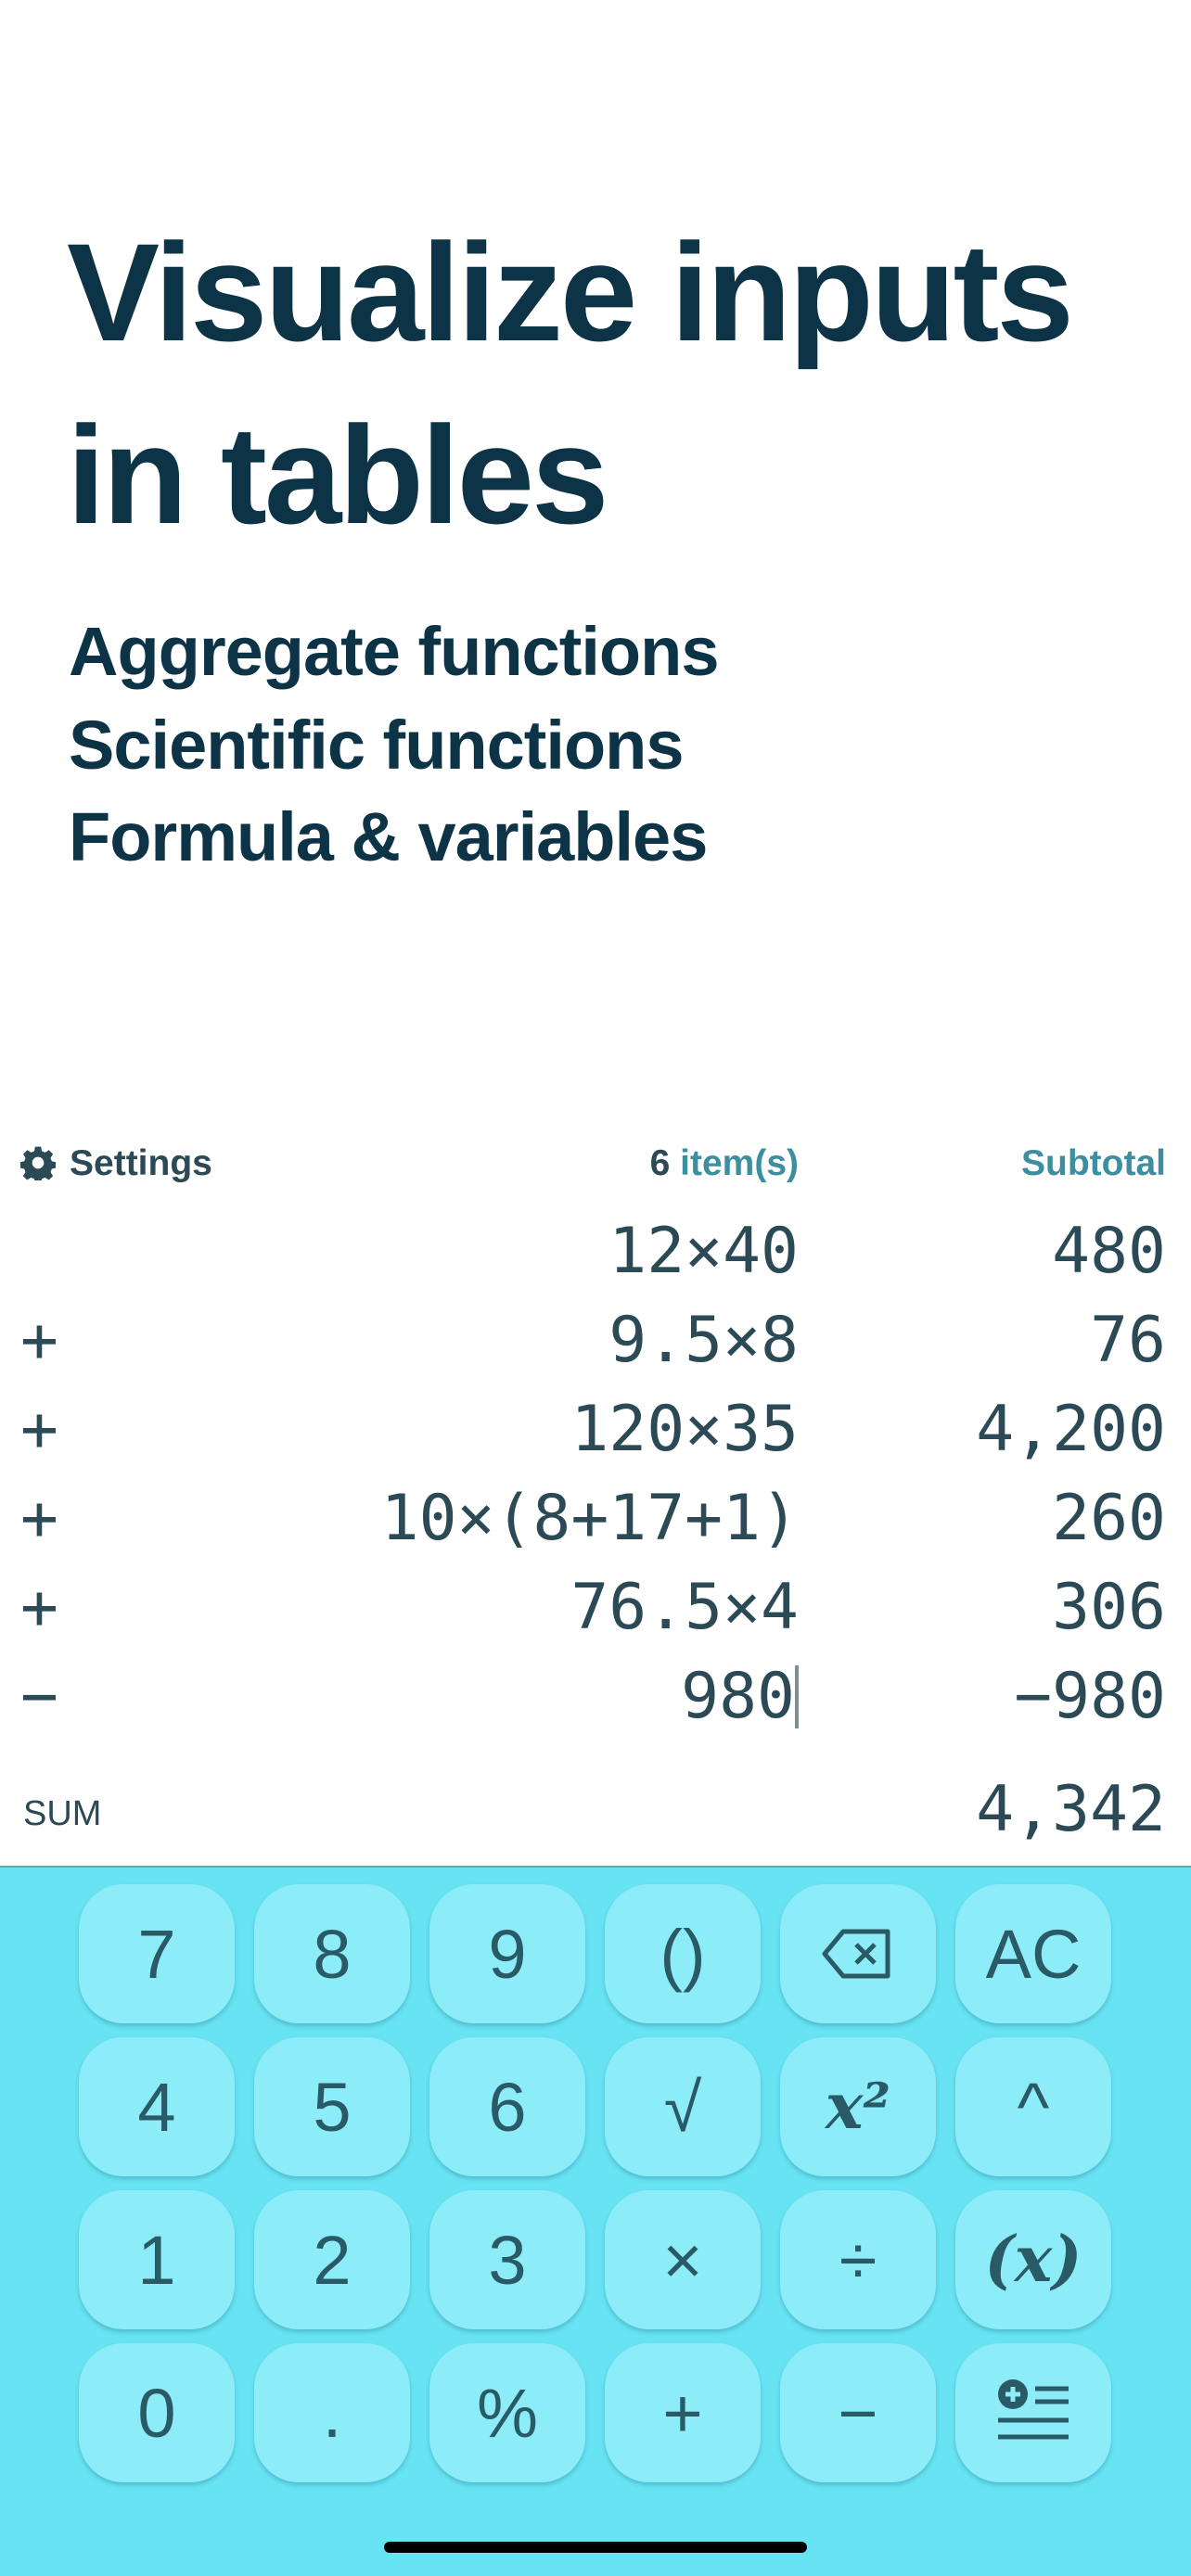 This screenshot has height=2576, width=1191. Describe the element at coordinates (858, 2259) in the screenshot. I see `key: ÷` at that location.